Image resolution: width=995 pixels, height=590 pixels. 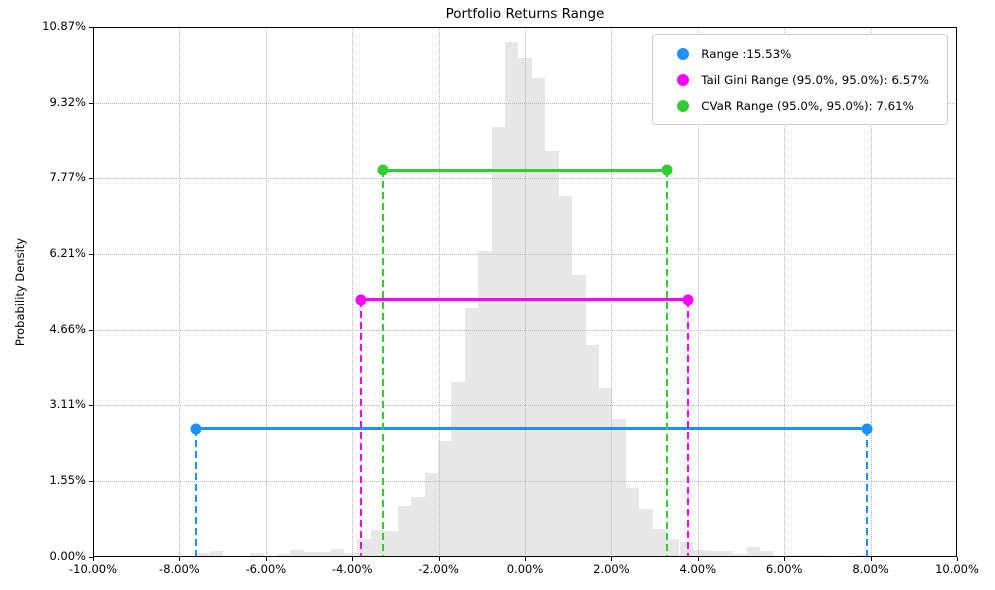 I want to click on x-tick-label: -8.00%, so click(x=179, y=569).